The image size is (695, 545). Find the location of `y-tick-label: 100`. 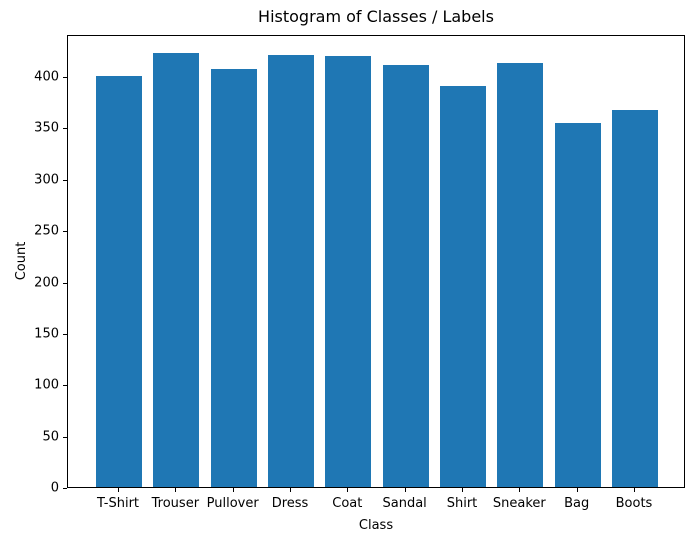

y-tick-label: 100 is located at coordinates (46, 385).